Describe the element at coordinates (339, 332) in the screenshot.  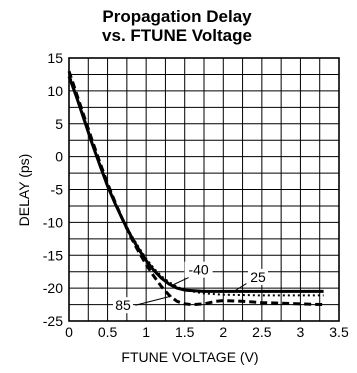
I see `x-tick-label: 3.5` at that location.